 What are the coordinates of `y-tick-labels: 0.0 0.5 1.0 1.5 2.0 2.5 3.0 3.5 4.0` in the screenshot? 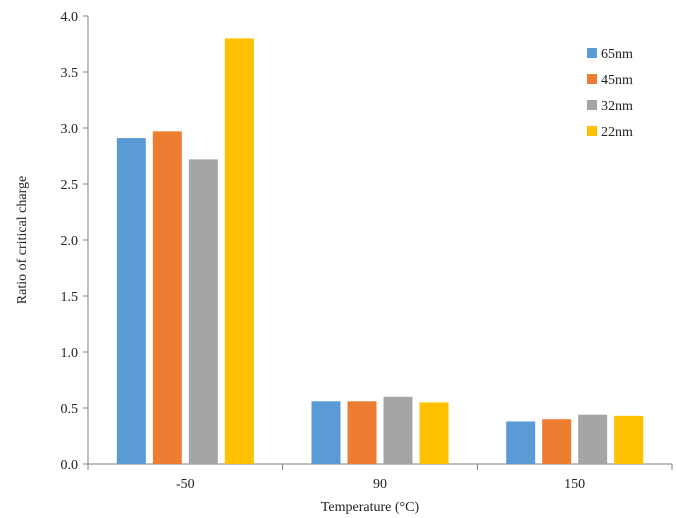 It's located at (74, 241).